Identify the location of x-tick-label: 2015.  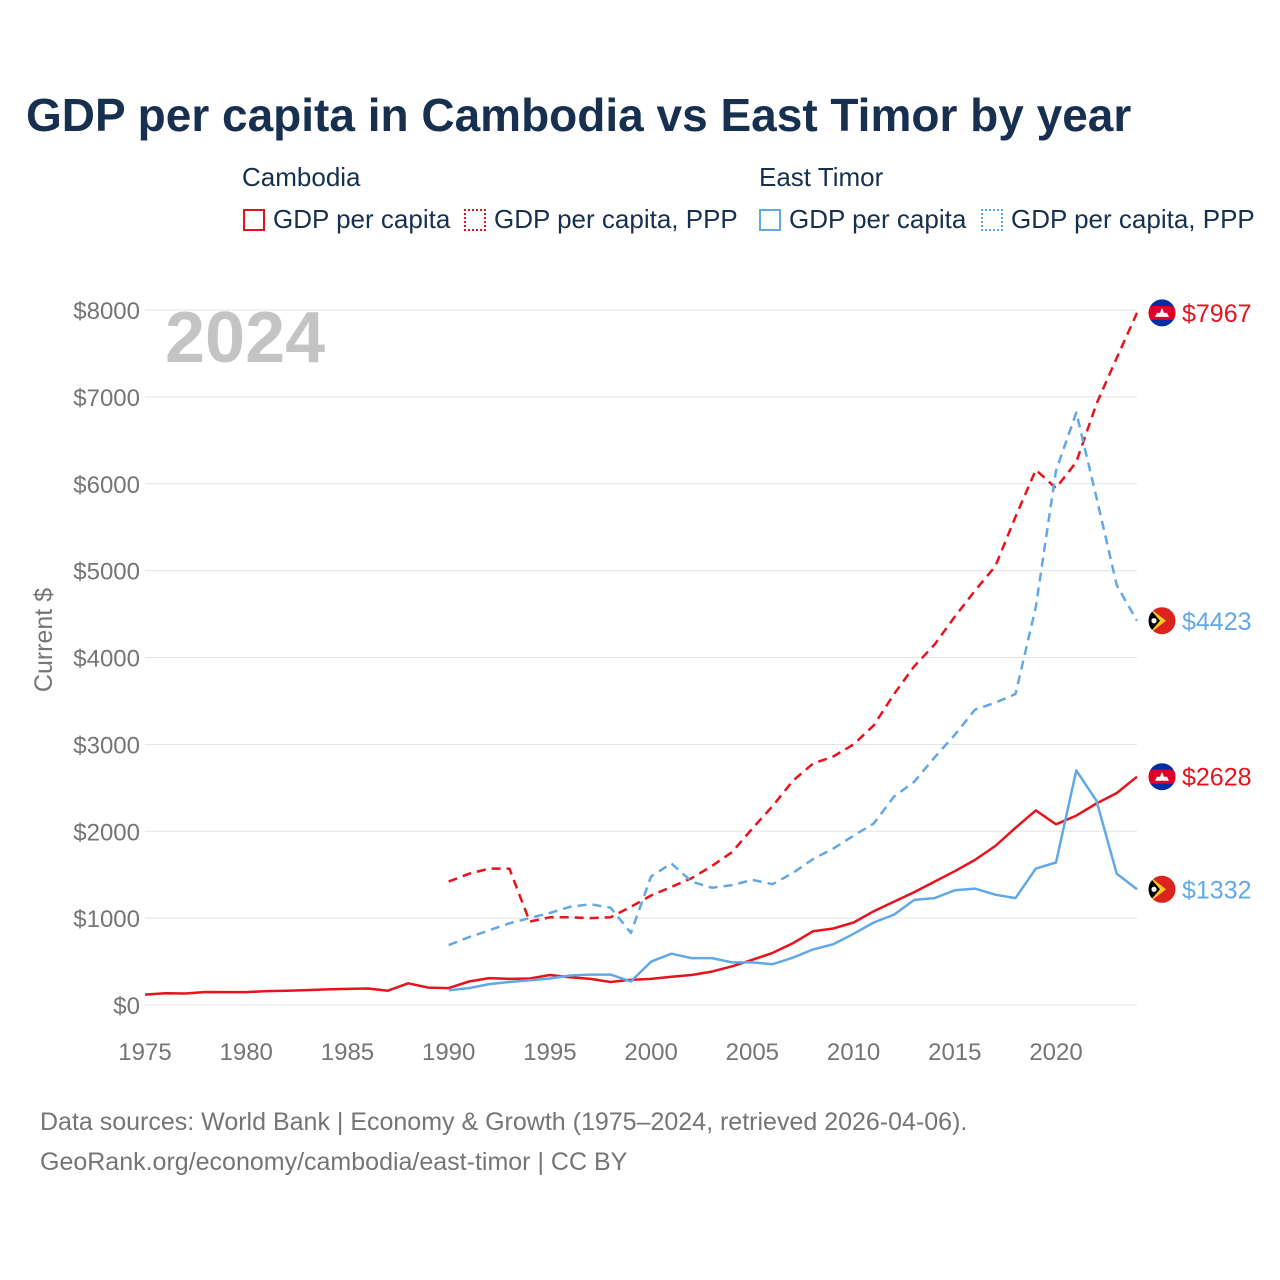
(954, 1052).